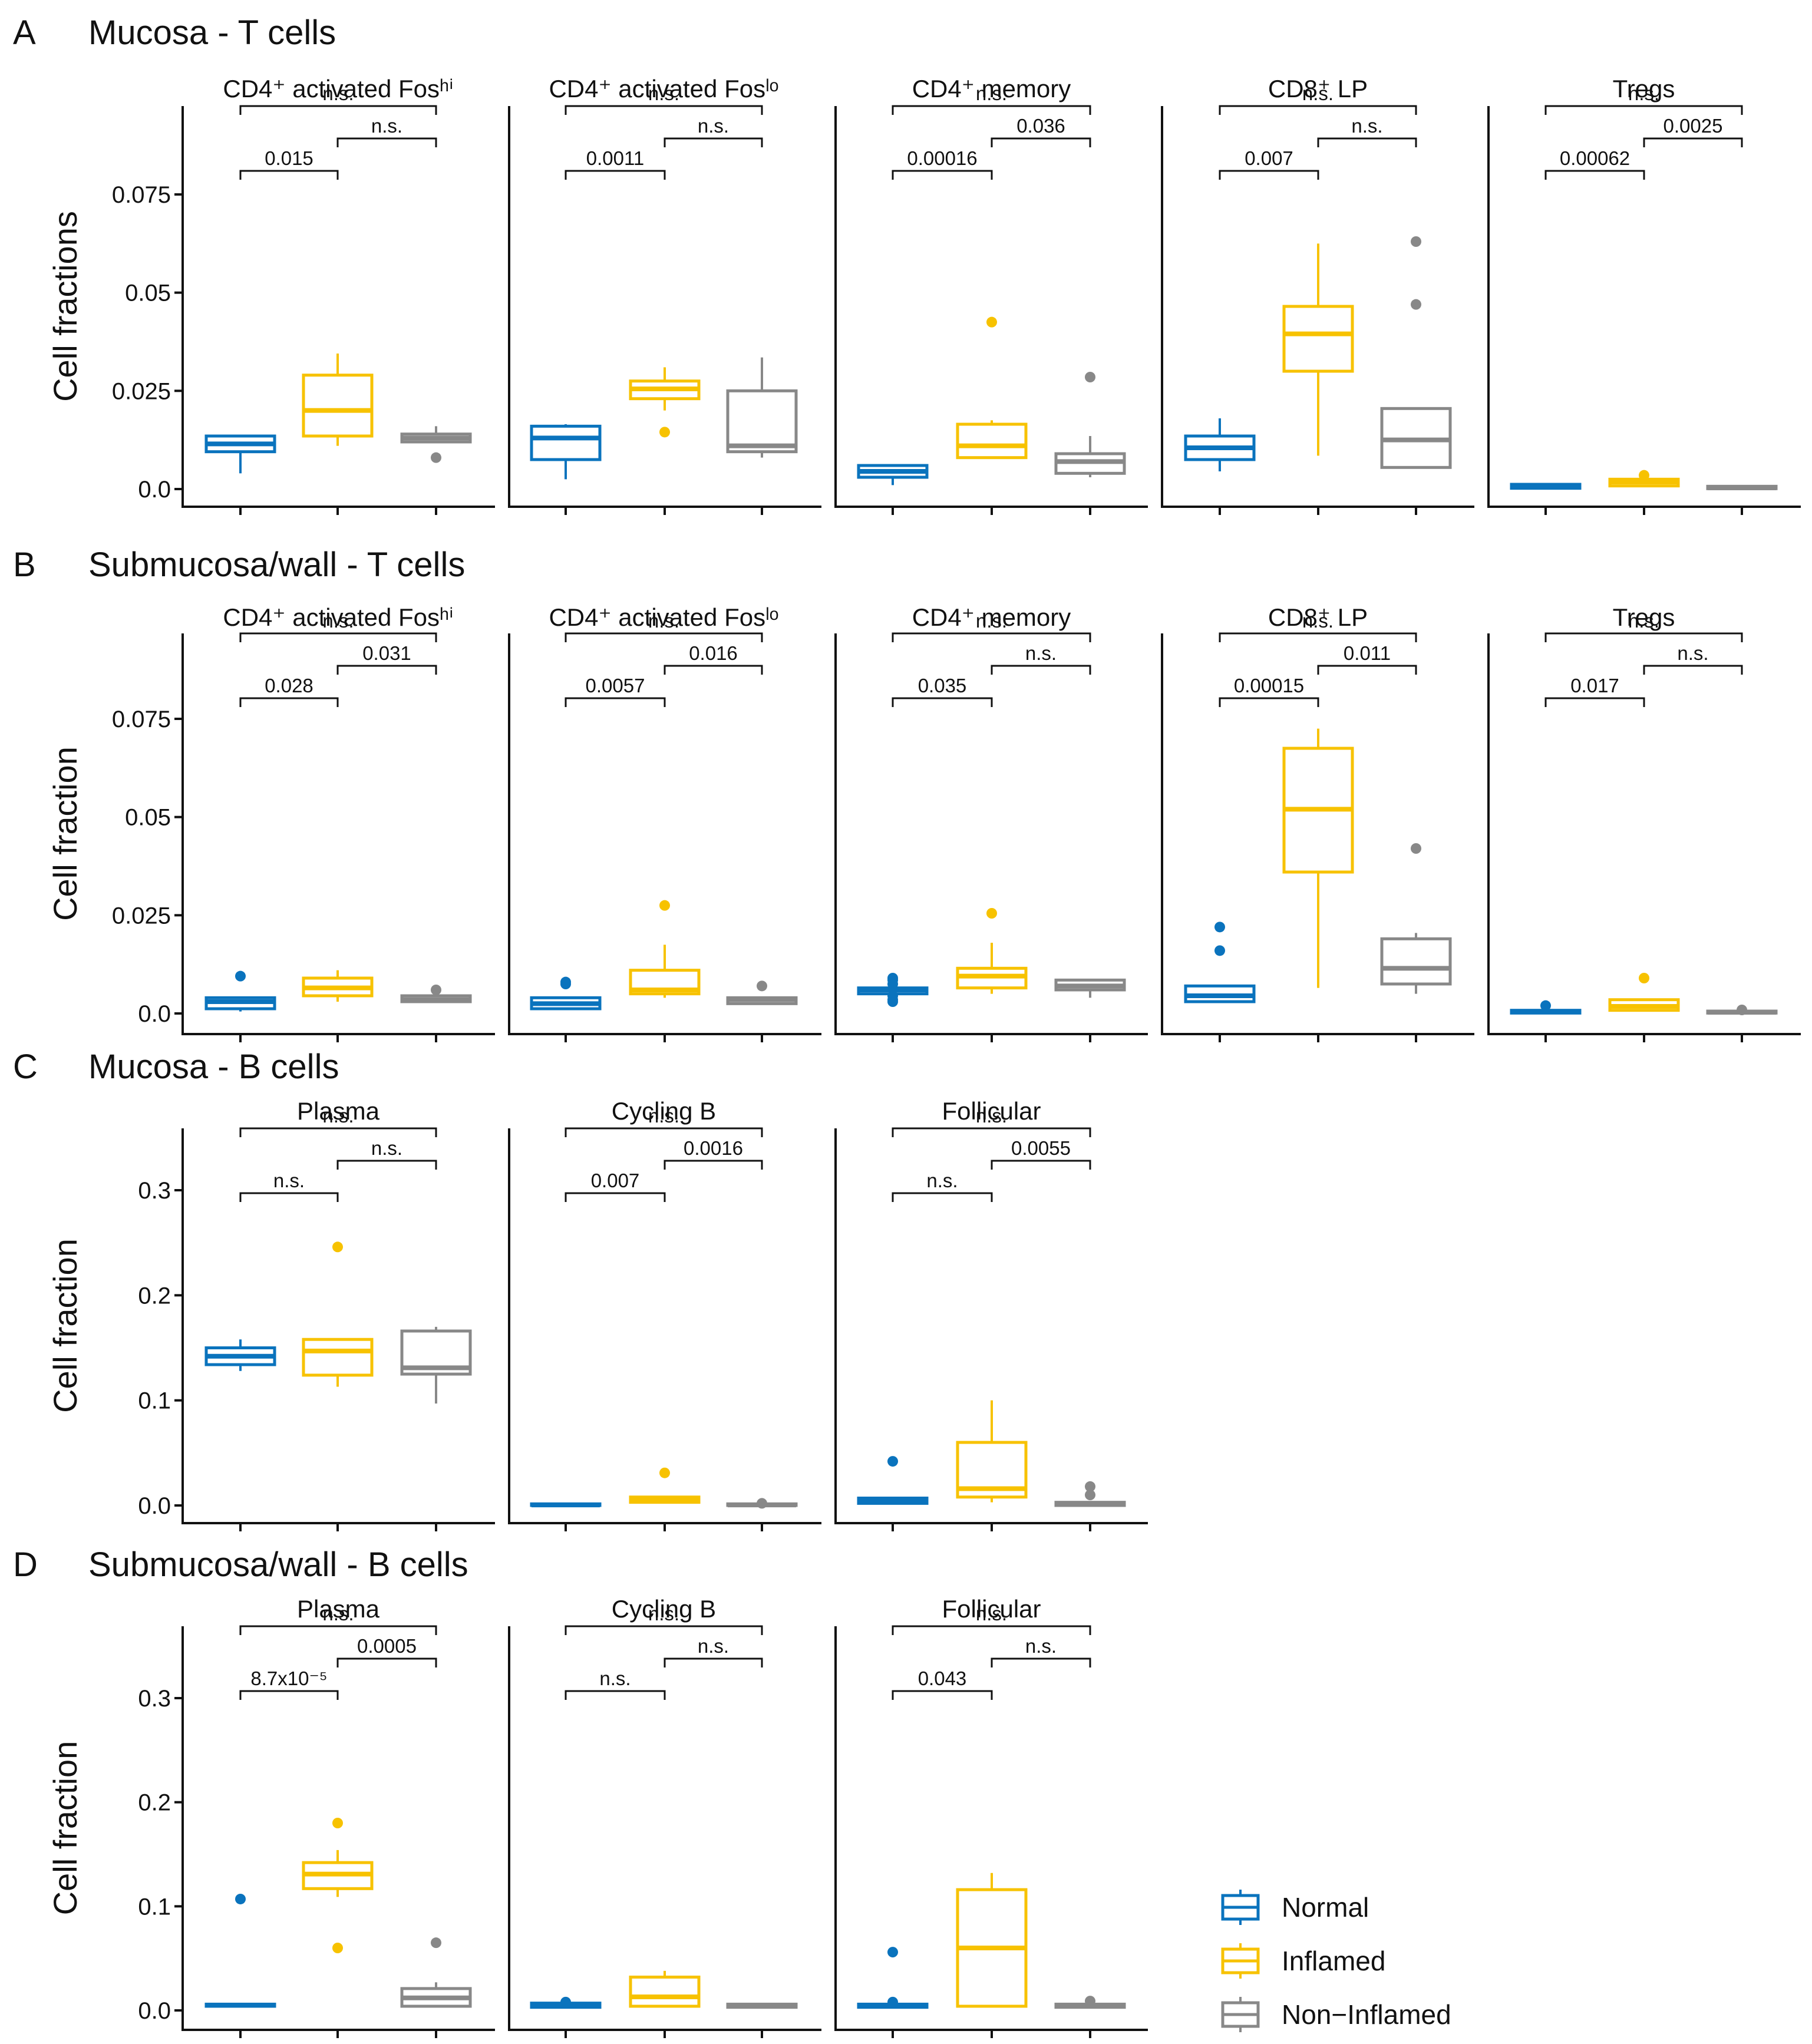 The width and height of the screenshot is (1812, 2044). Describe the element at coordinates (154, 1014) in the screenshot. I see `y-tick-label: 0.0` at that location.